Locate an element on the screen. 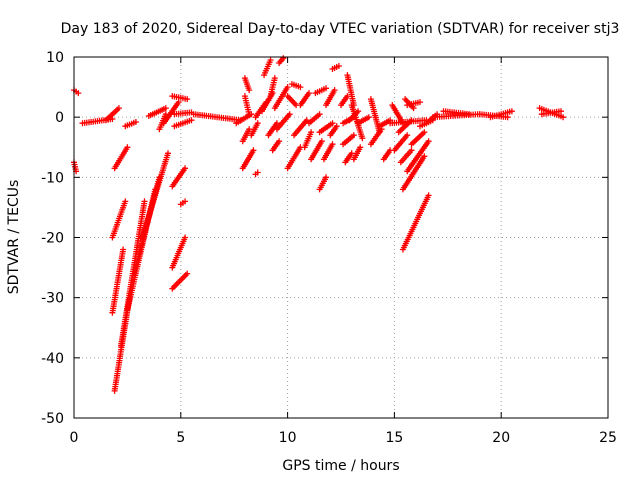 This screenshot has height=480, width=640. x-tick-label: 10 is located at coordinates (288, 438).